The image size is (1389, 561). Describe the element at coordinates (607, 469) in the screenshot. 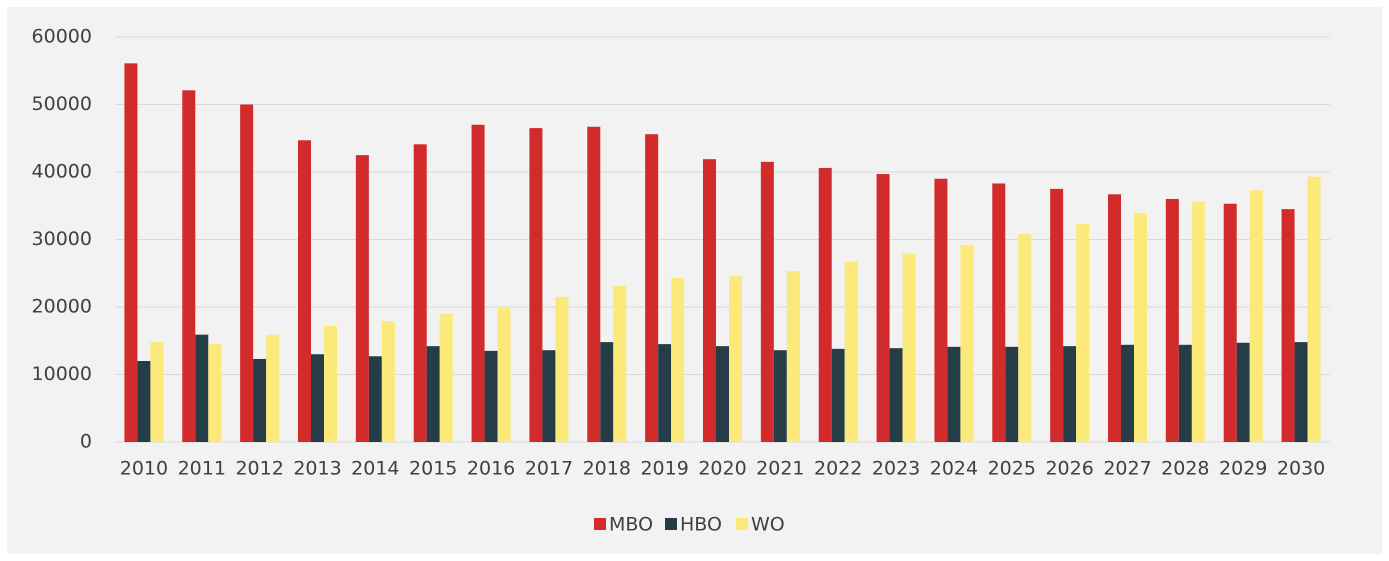

I see `x-tick-label: 2018` at that location.